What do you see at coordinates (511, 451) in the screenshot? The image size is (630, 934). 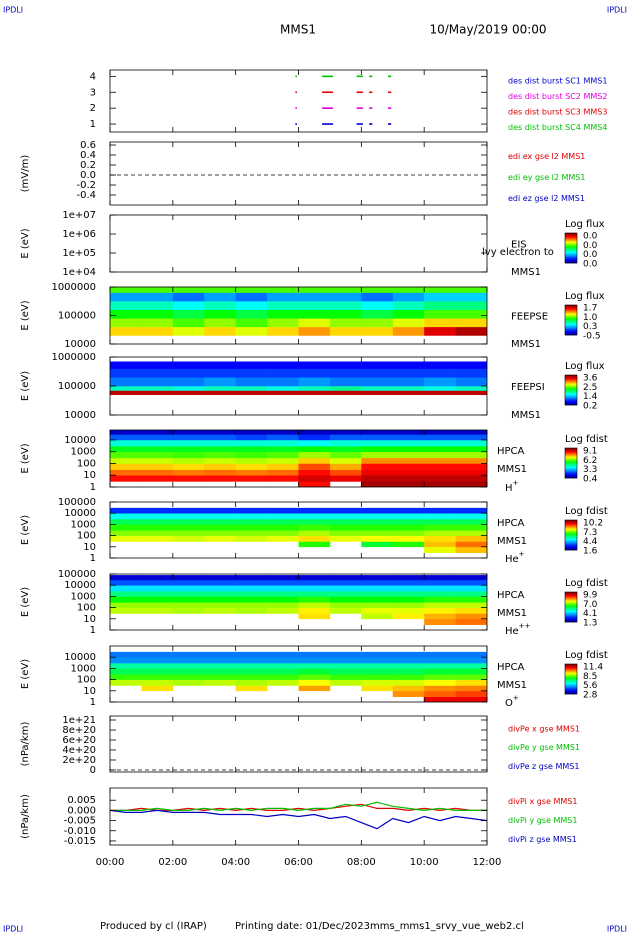 I see `instrument-label: HPCA` at bounding box center [511, 451].